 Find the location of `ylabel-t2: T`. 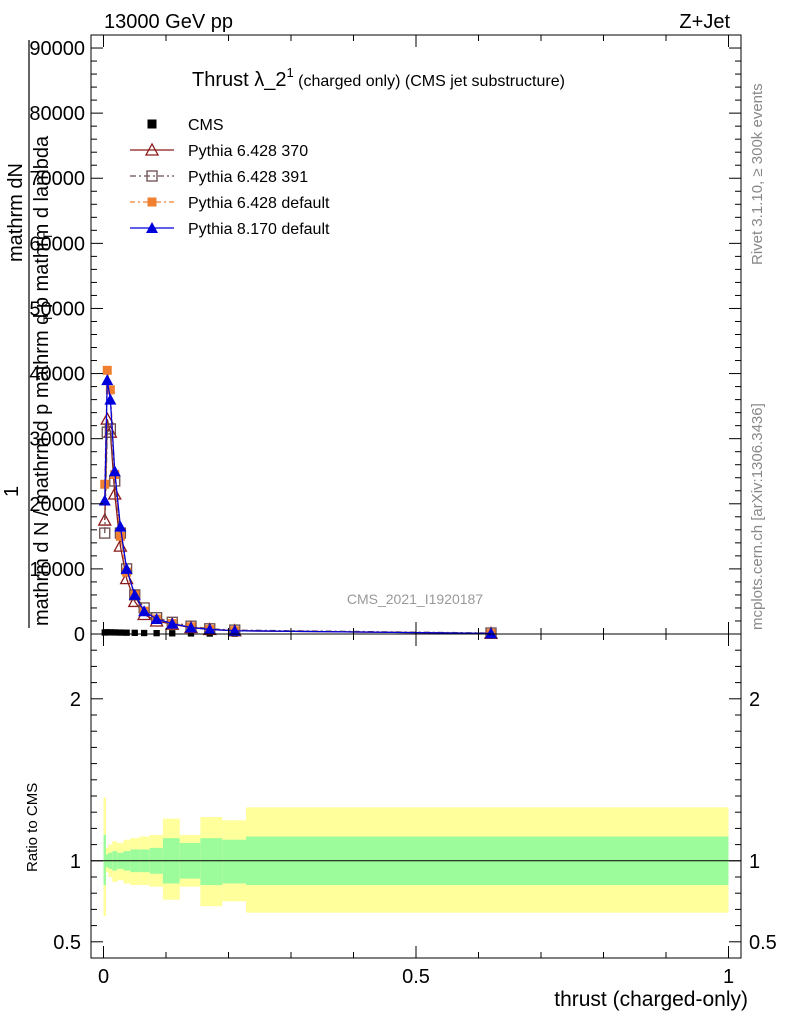

ylabel-t2: T is located at coordinates (48, 236).